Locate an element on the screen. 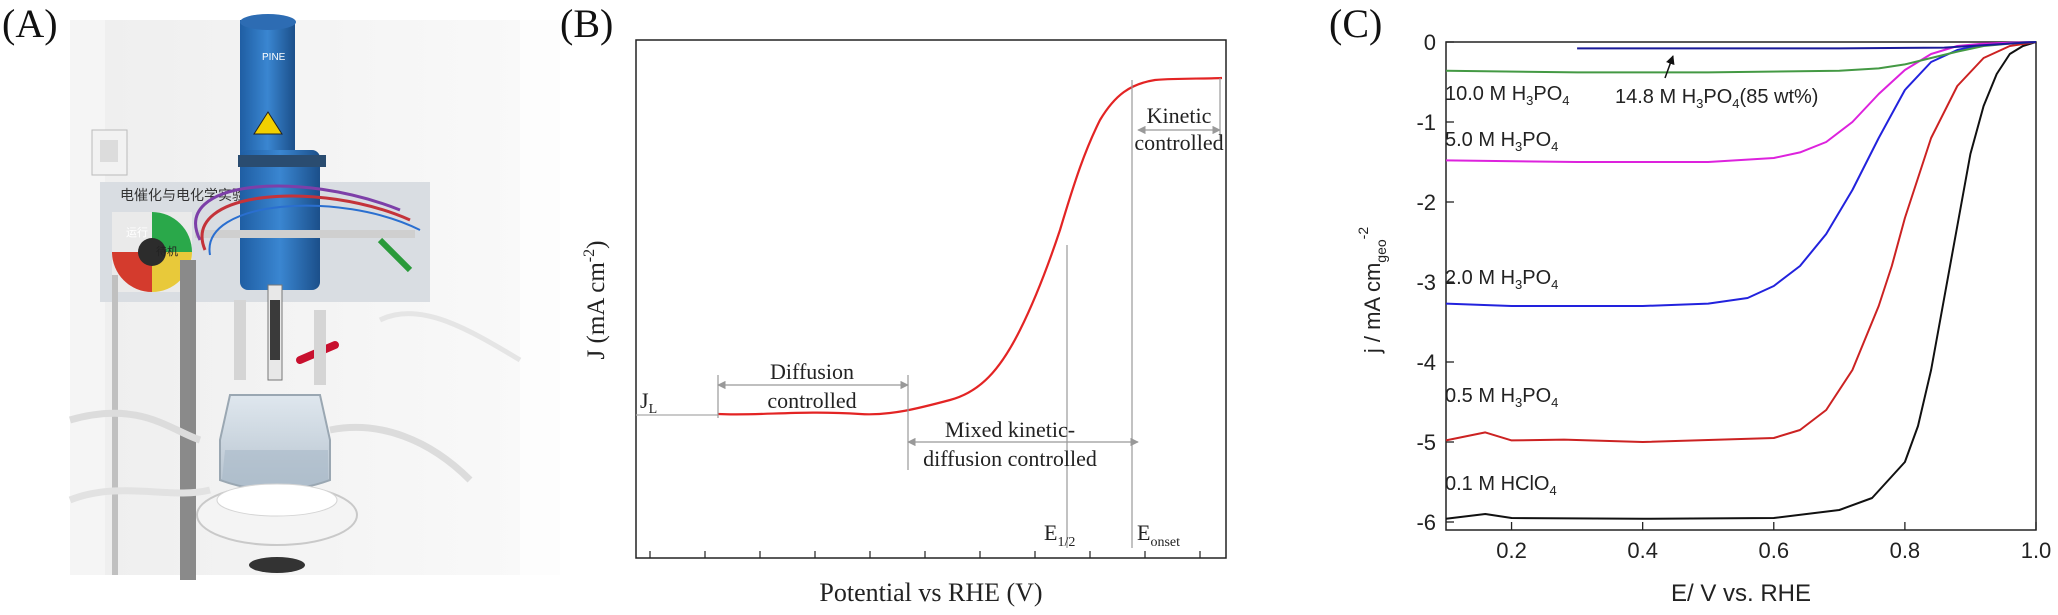 The width and height of the screenshot is (2058, 615). x-tick-label: 0.4 is located at coordinates (1642, 550).